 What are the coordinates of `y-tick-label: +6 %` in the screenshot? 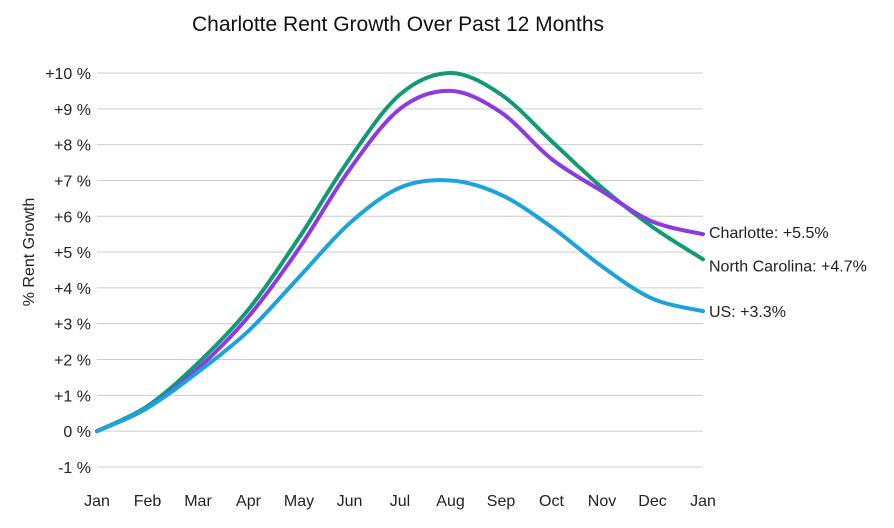 It's located at (72, 217).